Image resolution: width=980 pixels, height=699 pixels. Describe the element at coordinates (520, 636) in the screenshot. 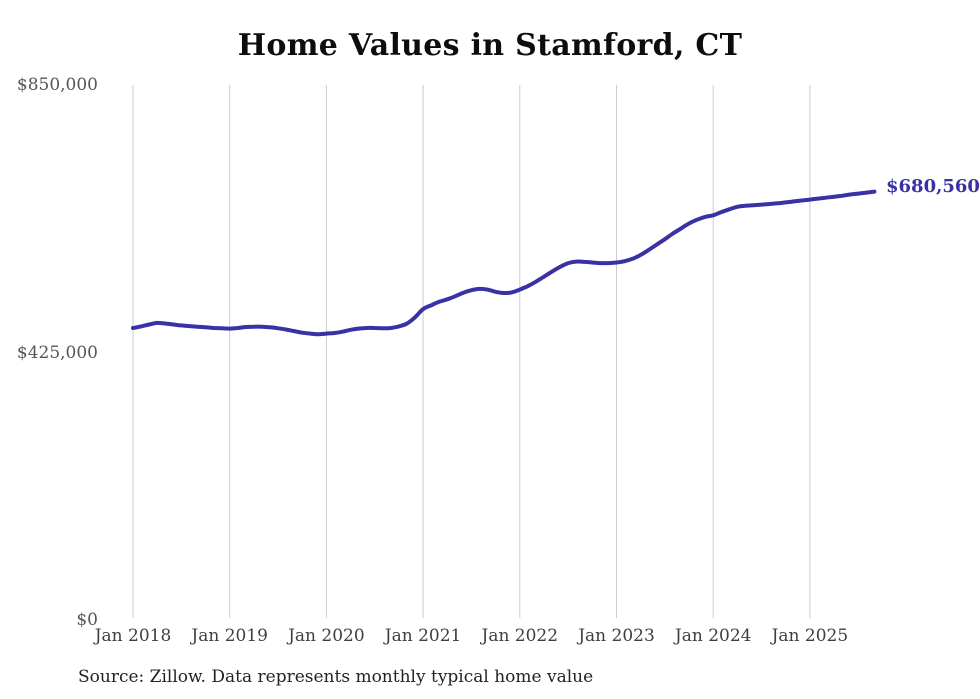

I see `x-axis-tick-label: Jan 2022` at that location.